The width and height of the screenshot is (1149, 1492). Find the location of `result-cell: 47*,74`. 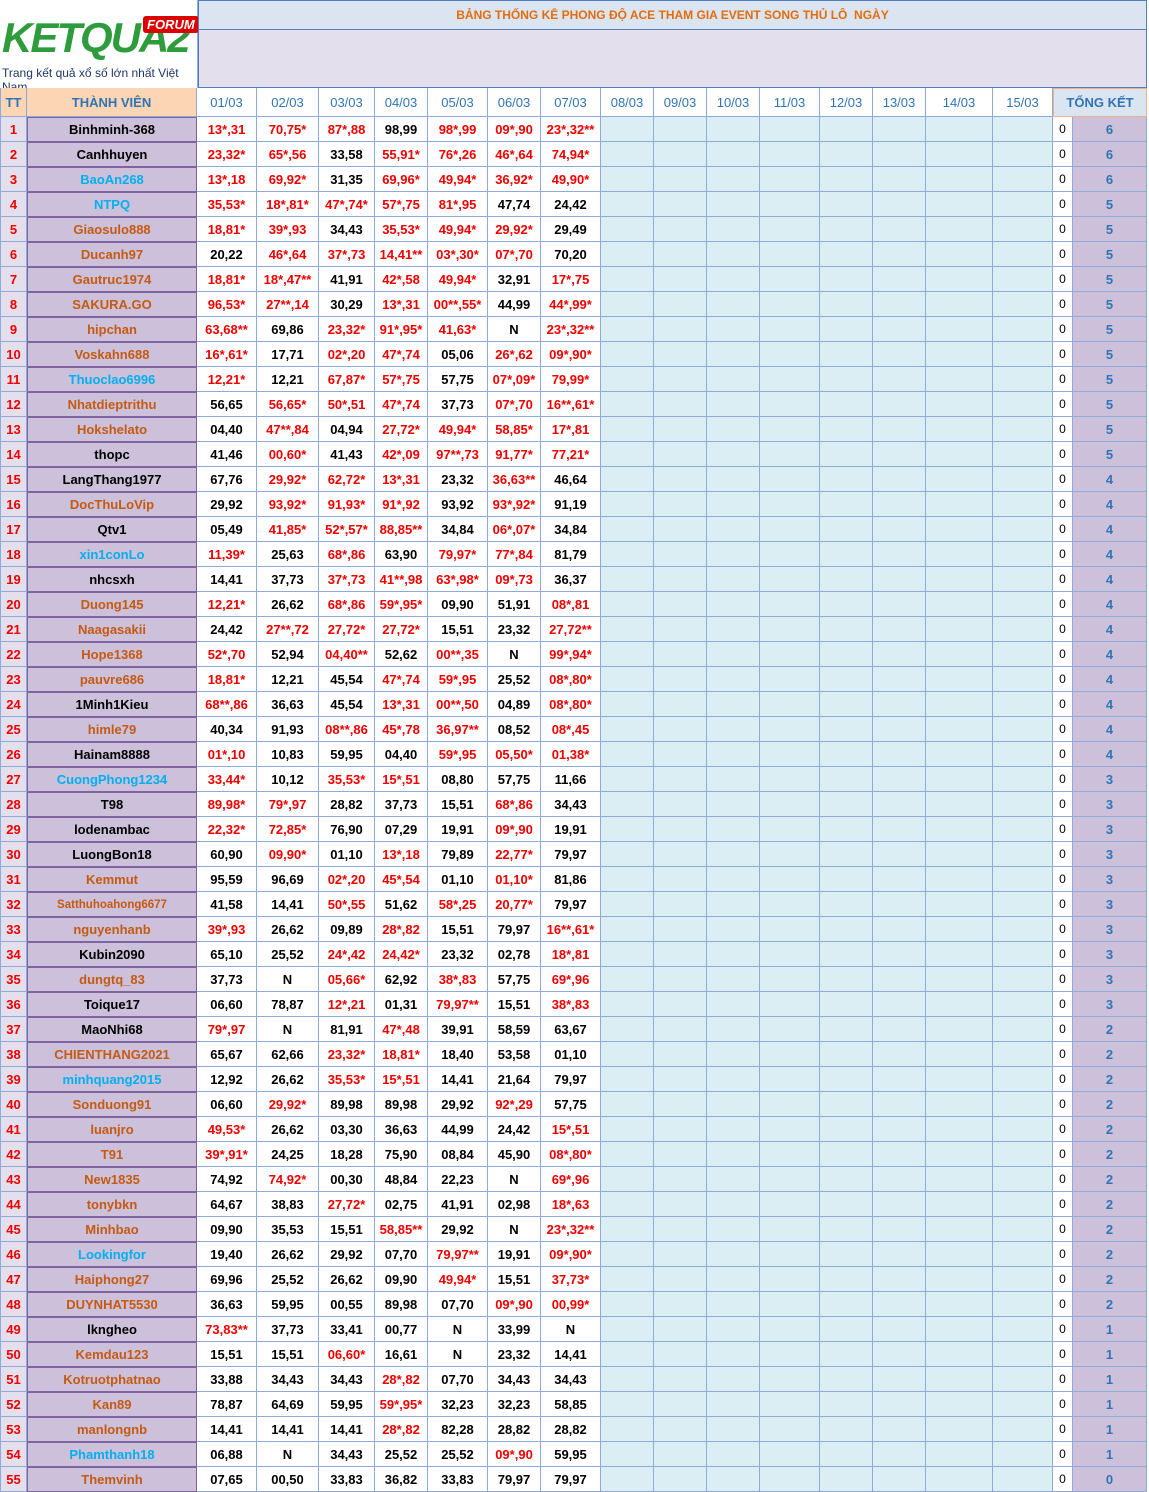

result-cell: 47*,74 is located at coordinates (401, 404).